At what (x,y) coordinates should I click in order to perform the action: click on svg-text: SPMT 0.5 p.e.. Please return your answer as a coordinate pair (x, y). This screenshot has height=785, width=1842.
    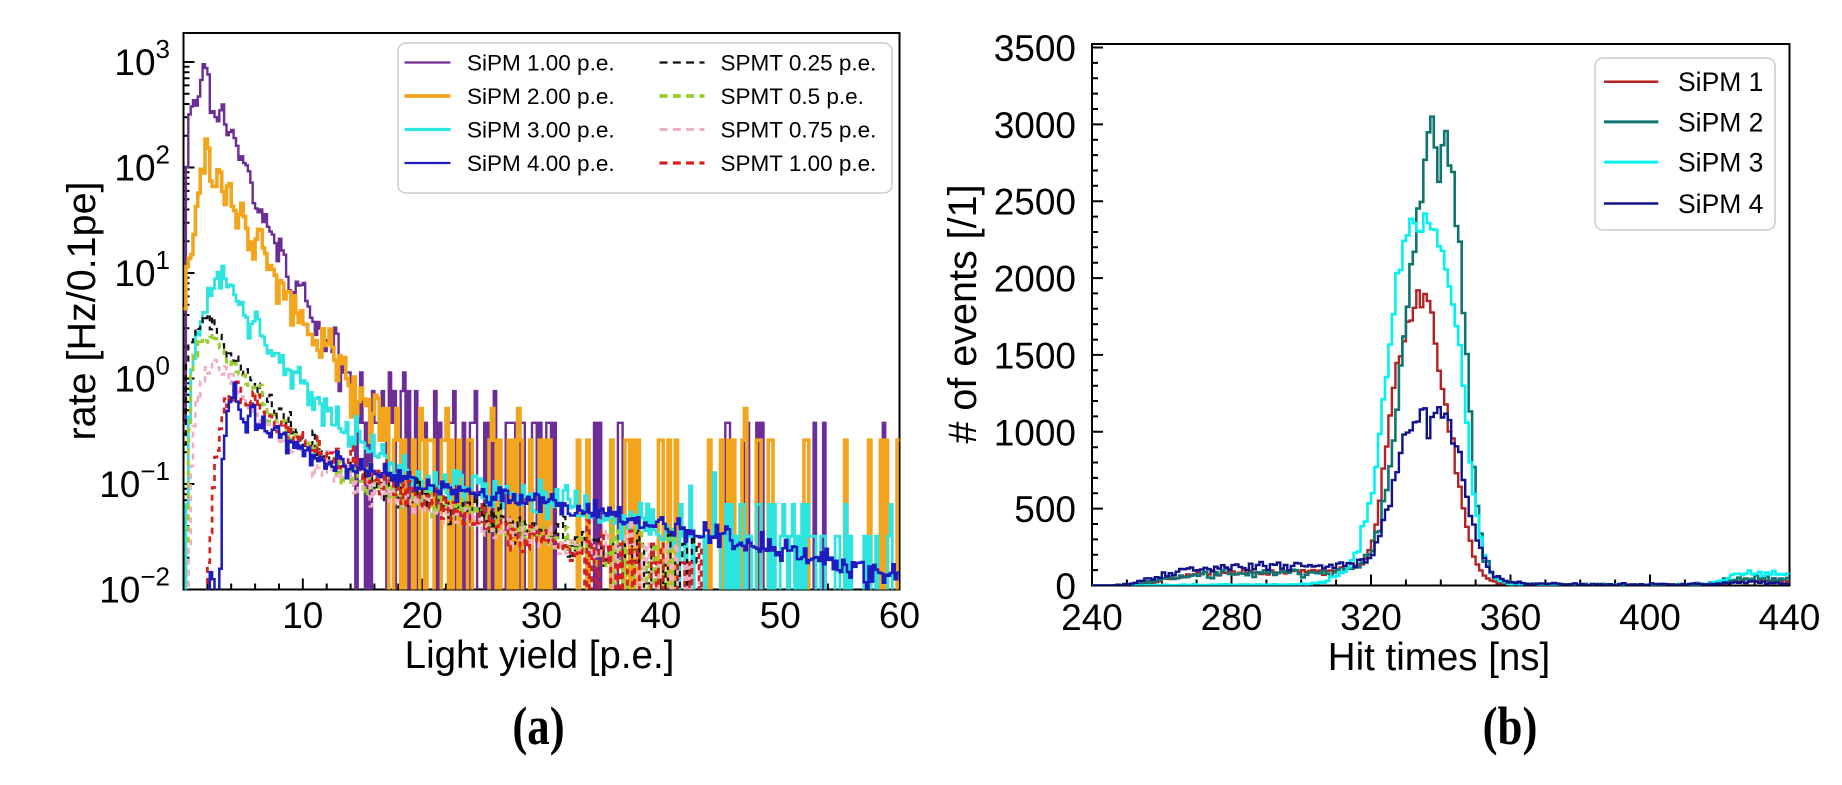
    Looking at the image, I should click on (792, 96).